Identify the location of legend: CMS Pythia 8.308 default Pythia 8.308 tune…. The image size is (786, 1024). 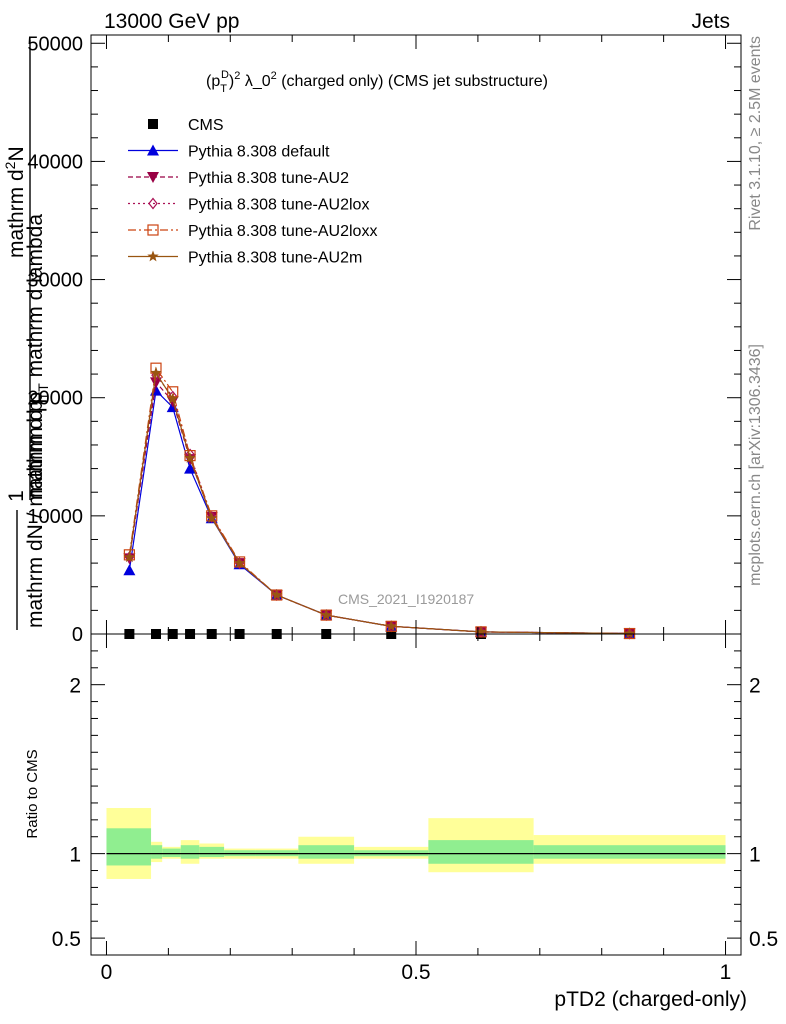
(252, 192).